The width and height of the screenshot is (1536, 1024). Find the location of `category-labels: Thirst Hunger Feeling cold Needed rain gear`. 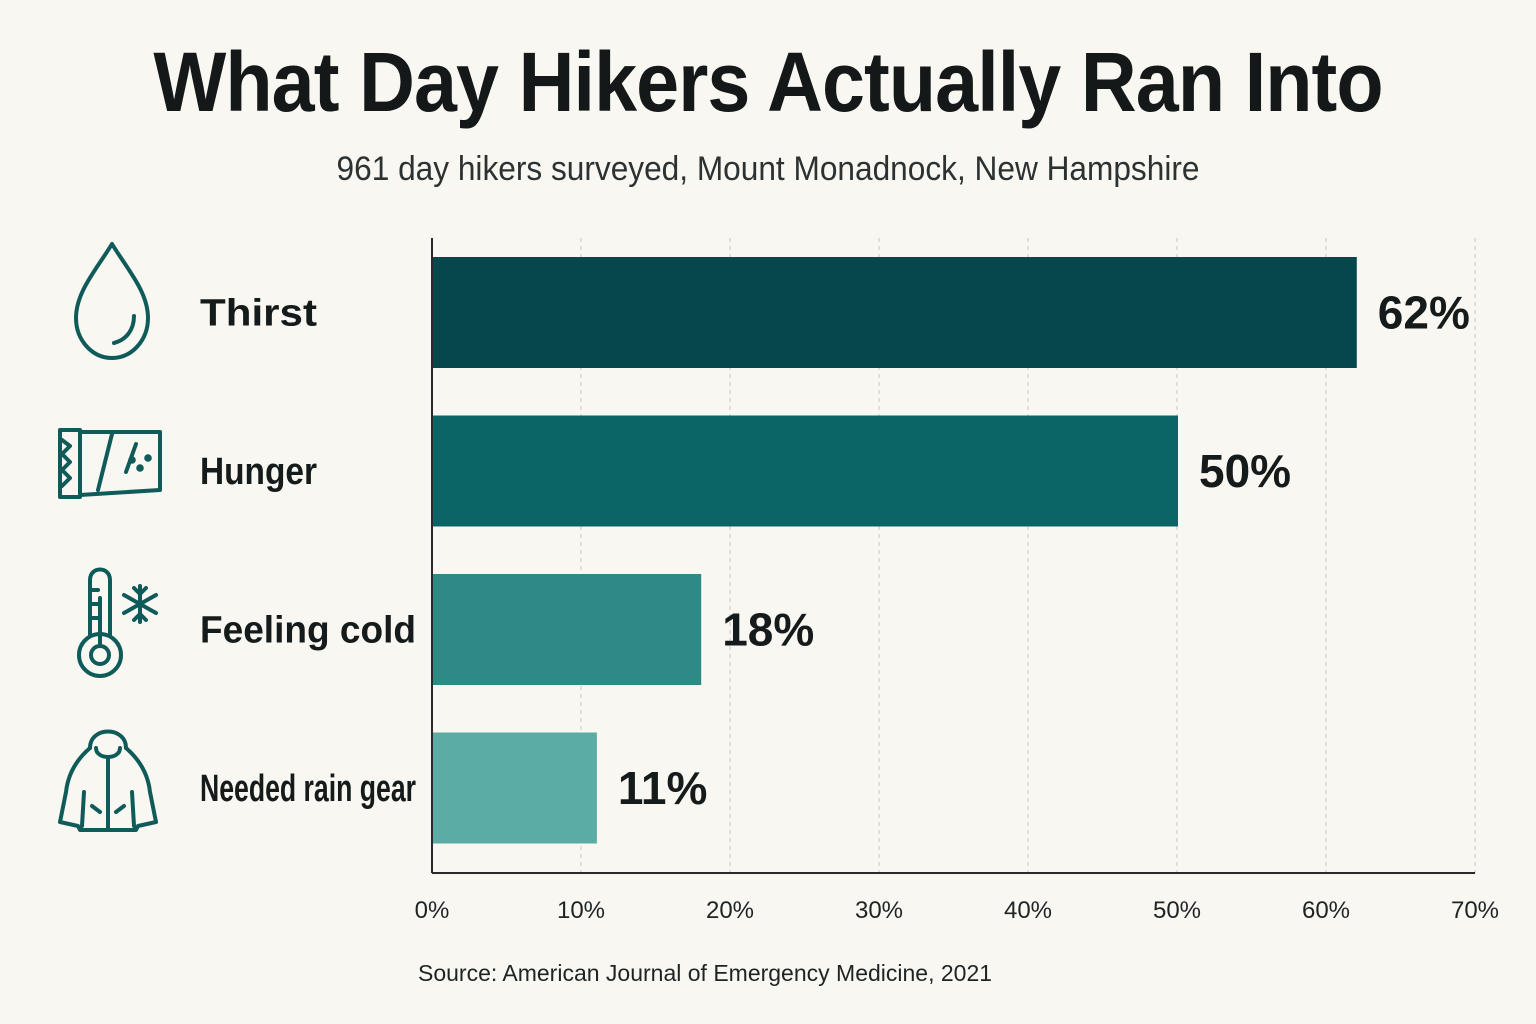

category-labels: Thirst Hunger Feeling cold Needed rain gear is located at coordinates (308, 552).